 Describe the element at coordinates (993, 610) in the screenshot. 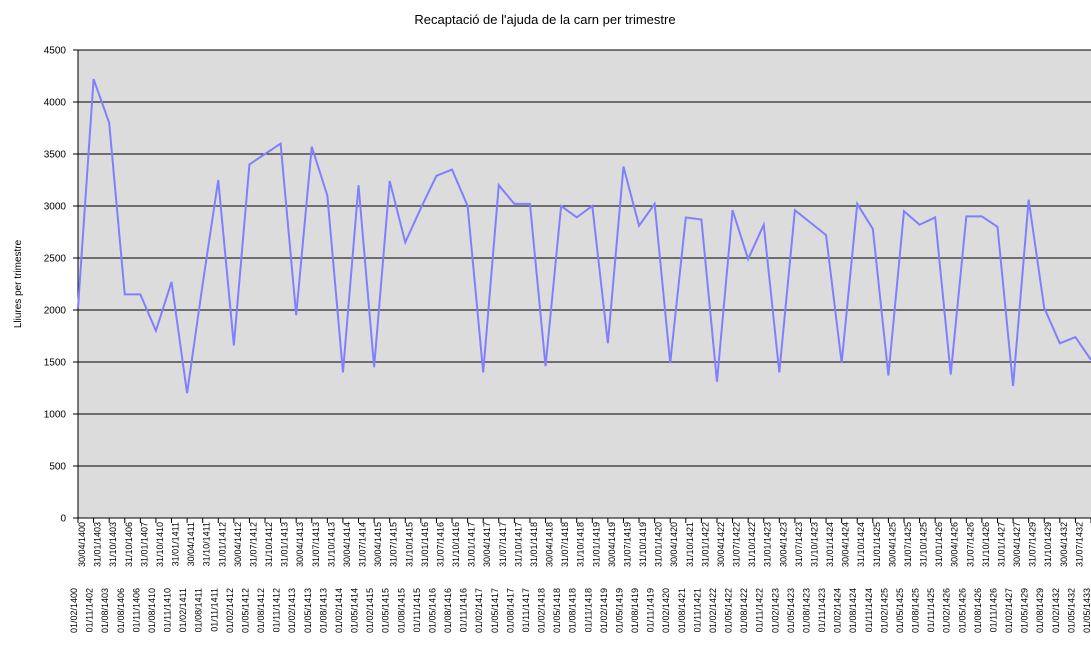

I see `x-tick-label: 01/11/1426` at that location.